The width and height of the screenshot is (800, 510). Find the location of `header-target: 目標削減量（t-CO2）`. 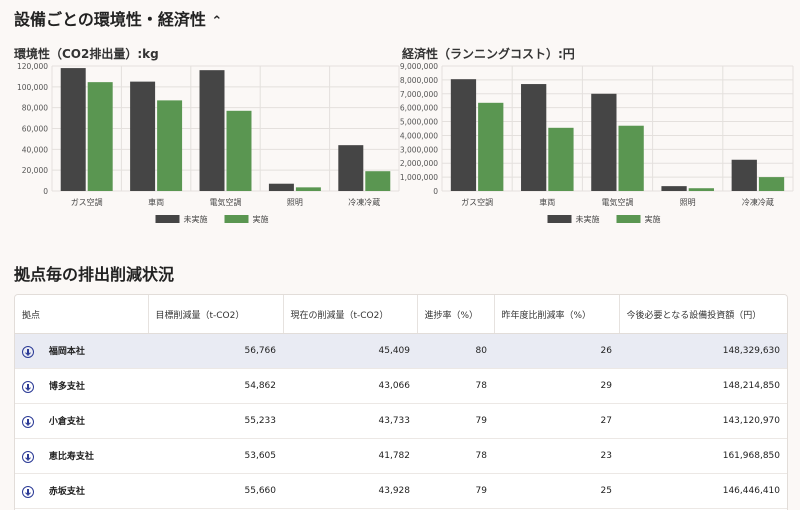

header-target: 目標削減量（t-CO2） is located at coordinates (216, 314).